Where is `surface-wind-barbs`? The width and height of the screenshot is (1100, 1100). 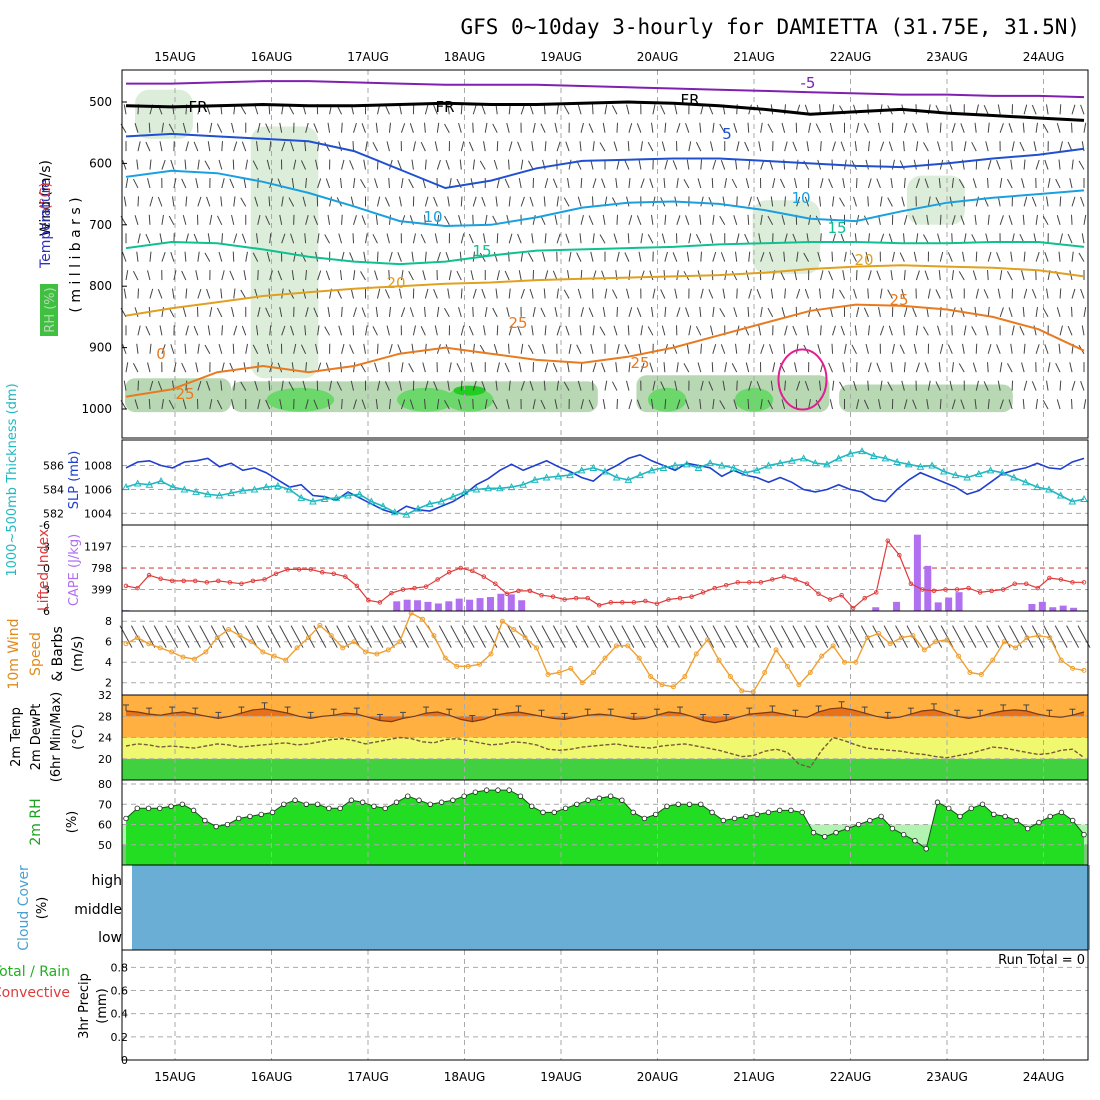
surface-wind-barbs is located at coordinates (605, 636).